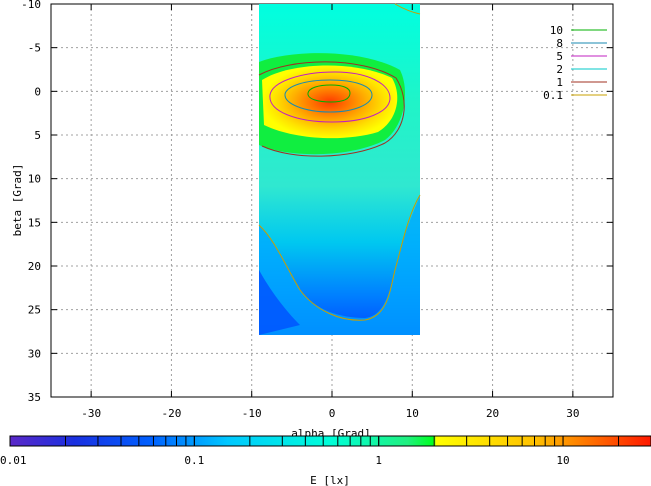 The image size is (651, 486). Describe the element at coordinates (279, 302) in the screenshot. I see `heatmap-lowest-region` at that location.